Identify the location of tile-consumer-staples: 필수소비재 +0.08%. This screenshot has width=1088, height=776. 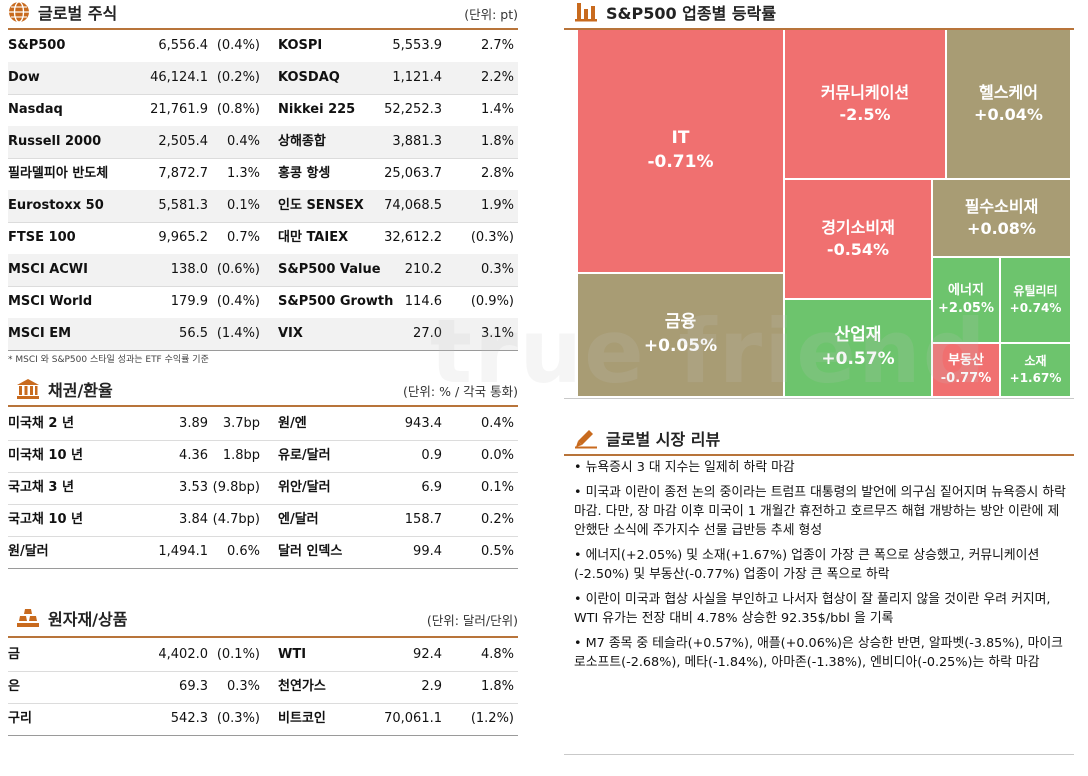
(1001, 218).